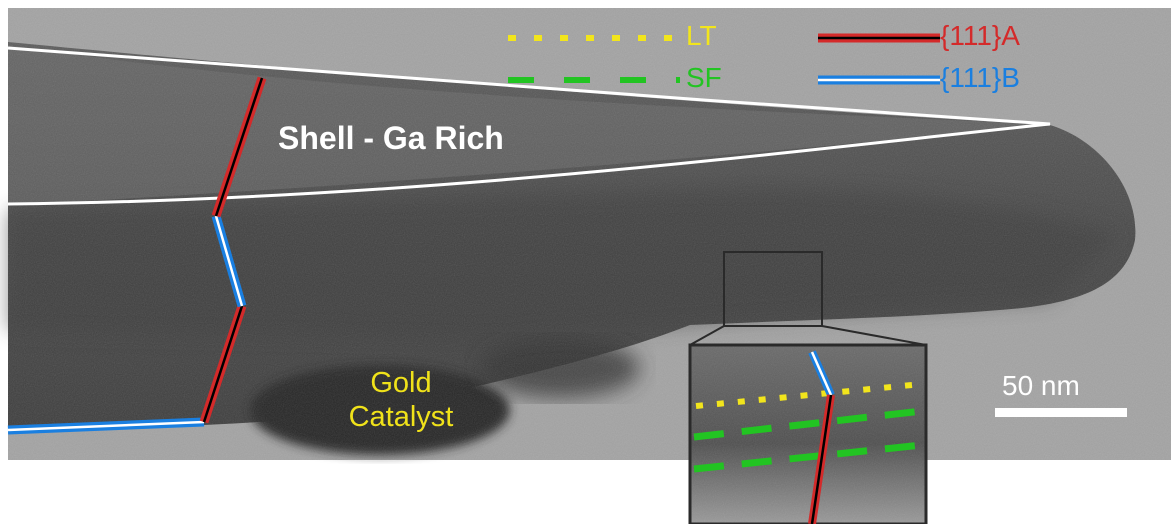  Describe the element at coordinates (874, 335) in the screenshot. I see `zoom-connector-right` at that location.